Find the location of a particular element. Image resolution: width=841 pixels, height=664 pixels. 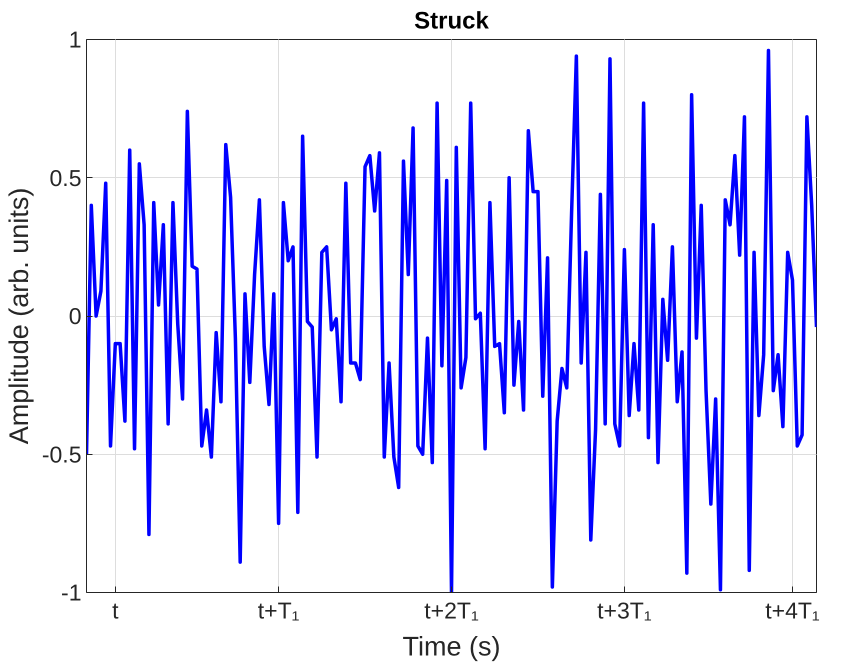

x-tick-label: t+3T₁ is located at coordinates (624, 611).